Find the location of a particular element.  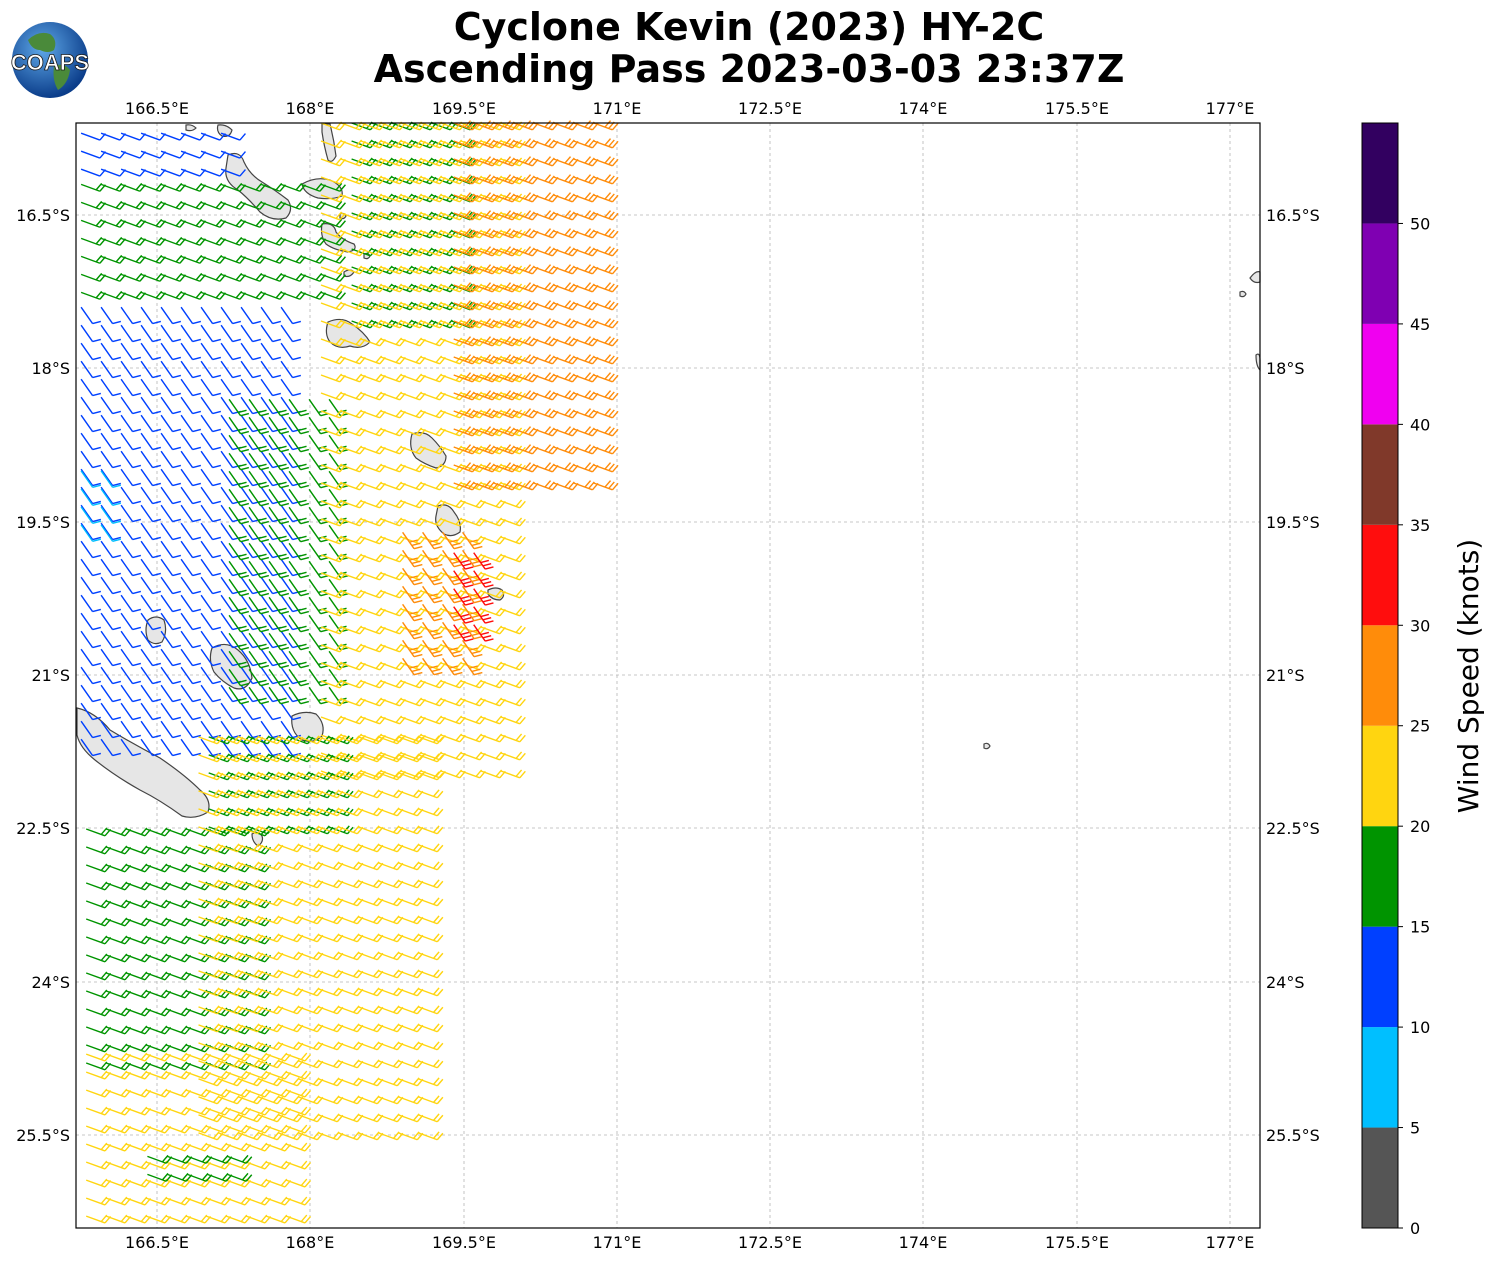

lon-tick-top-8: 177°E is located at coordinates (1230, 108).